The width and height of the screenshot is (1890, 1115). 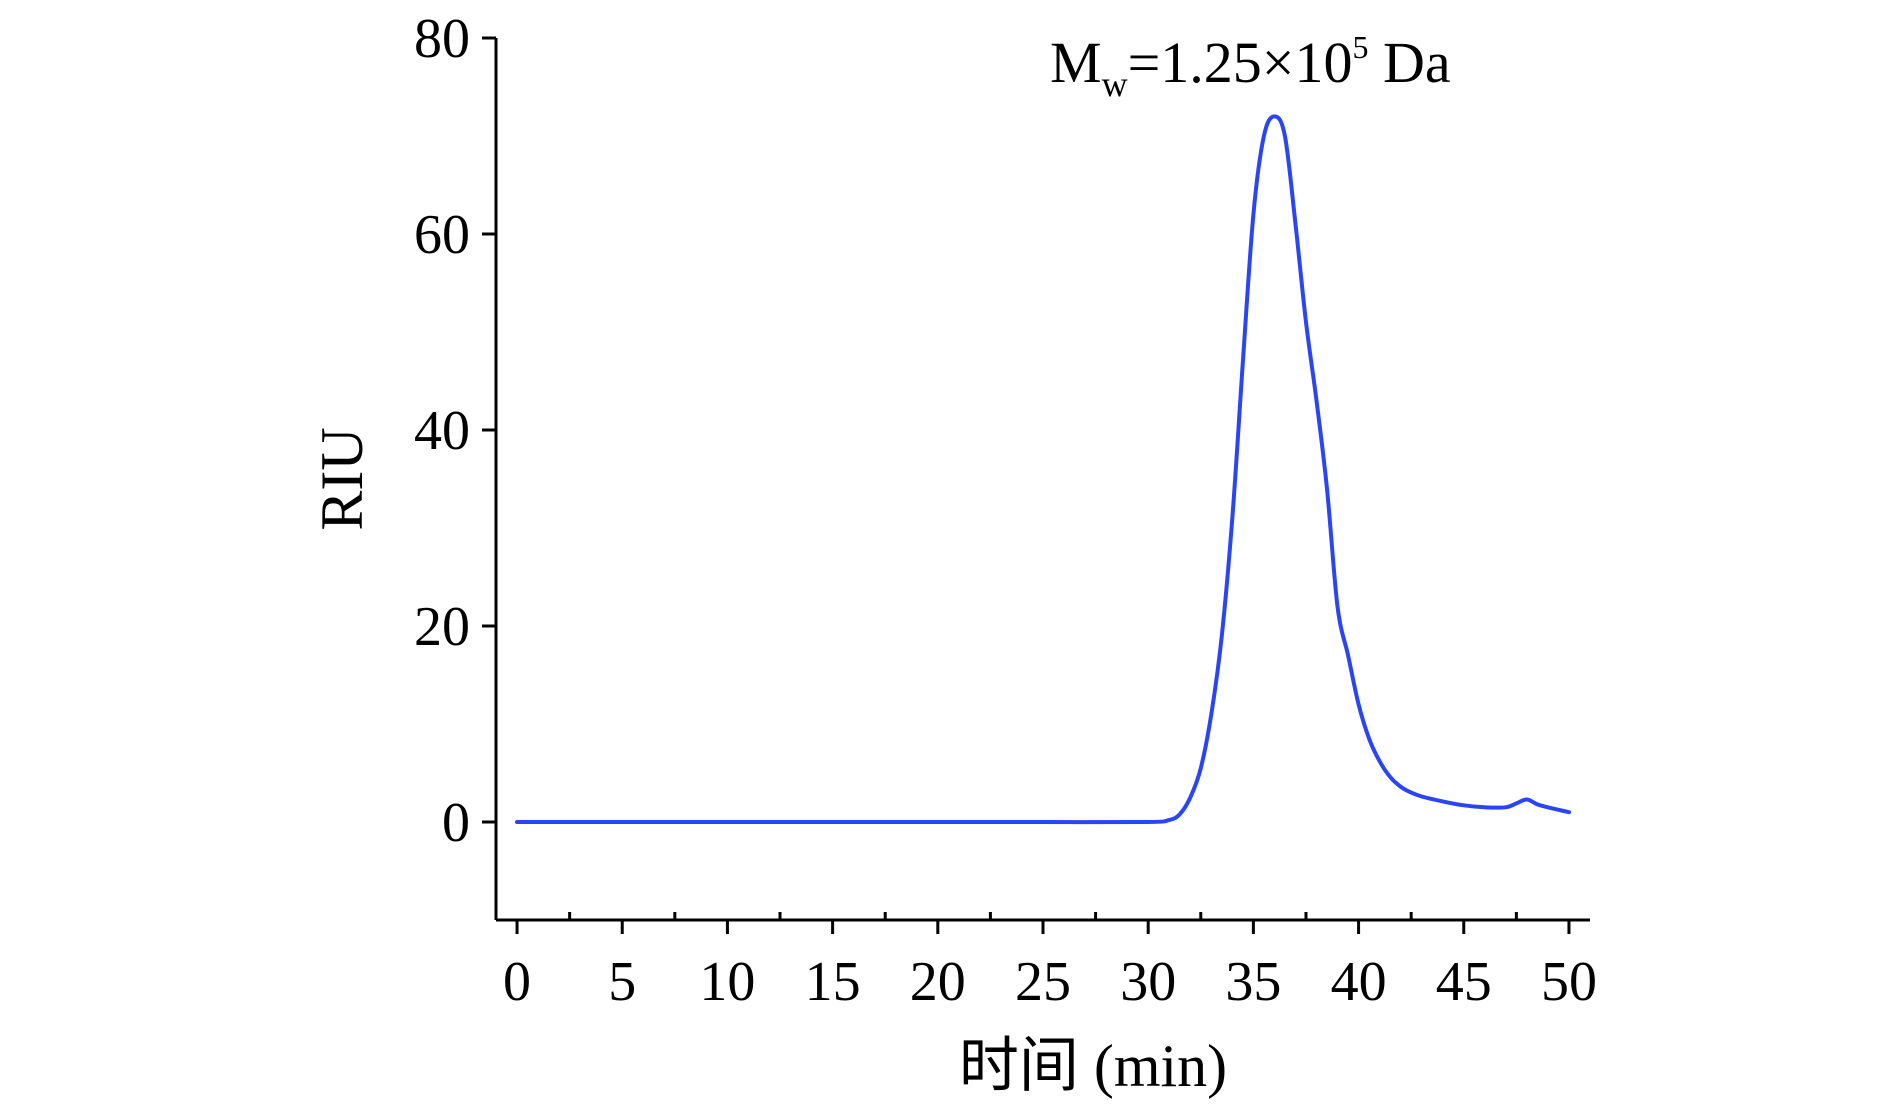 I want to click on annotation-unit: Da, so click(x=1410, y=62).